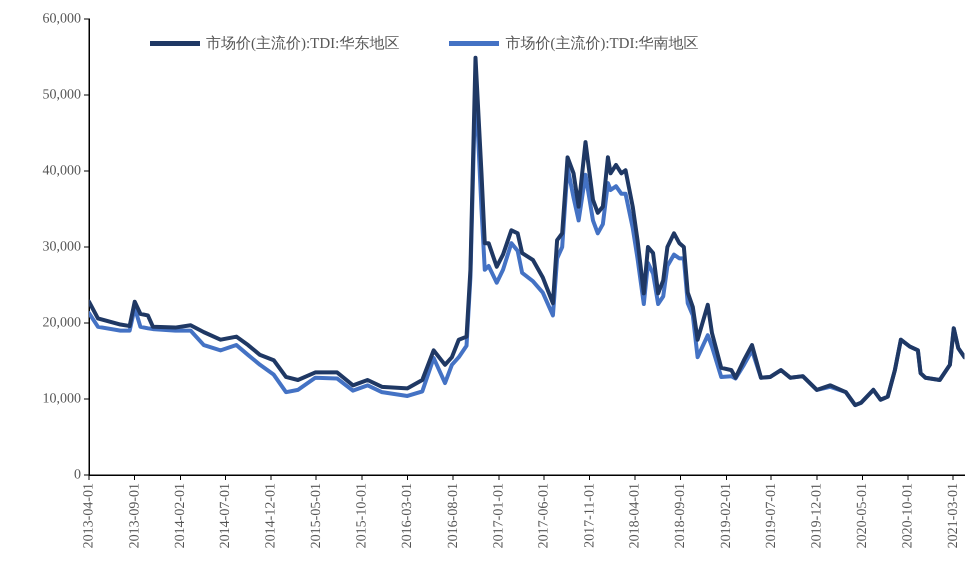  I want to click on legend-label: 市场价(主流价):TDI:华南地区, so click(602, 43).